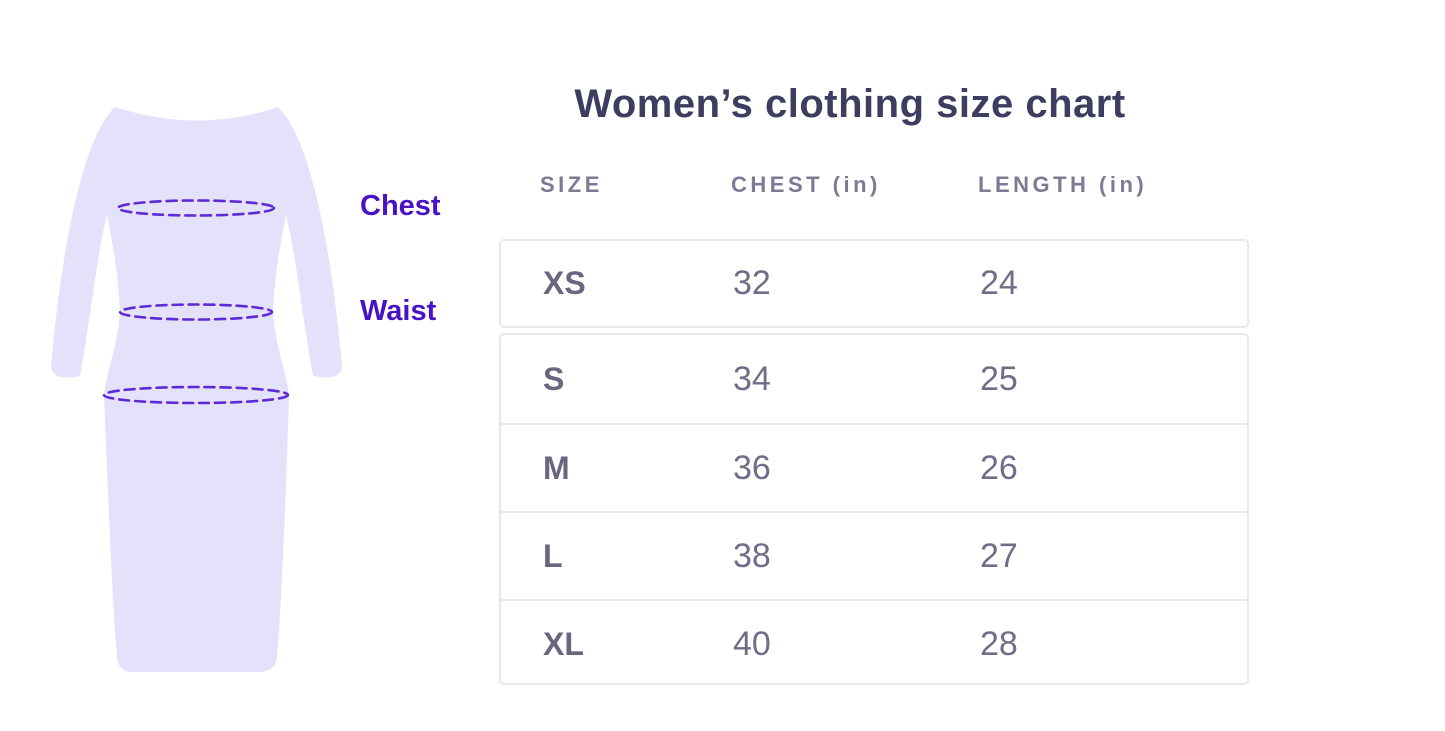 Image resolution: width=1445 pixels, height=731 pixels. I want to click on column-header-chest: CHEST (in), so click(806, 184).